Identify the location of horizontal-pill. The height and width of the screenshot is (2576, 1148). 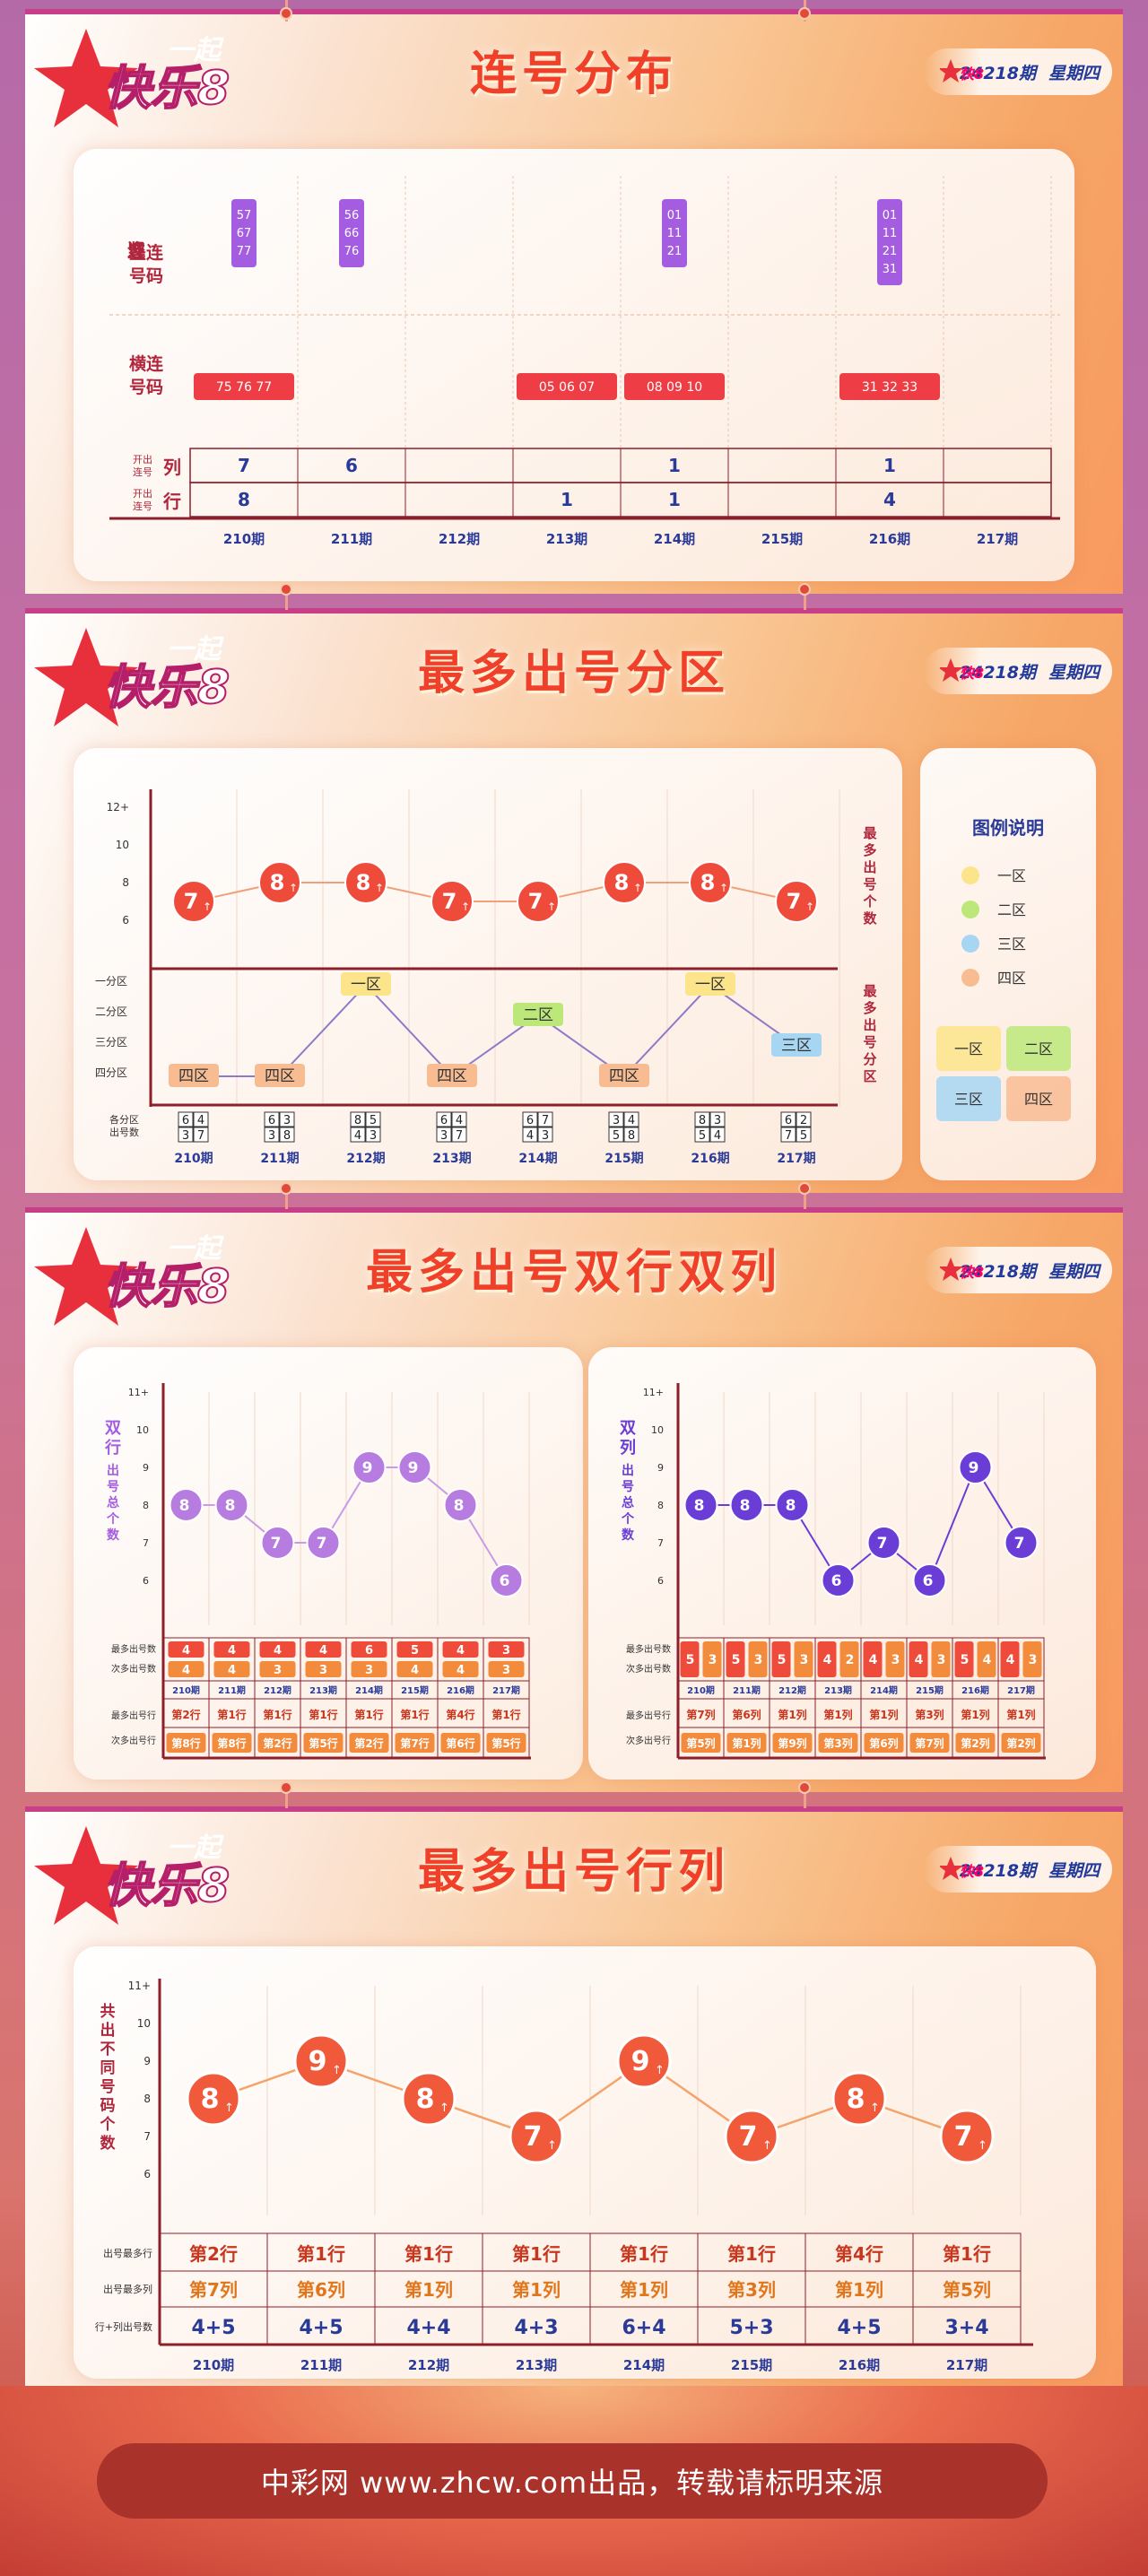
(674, 386).